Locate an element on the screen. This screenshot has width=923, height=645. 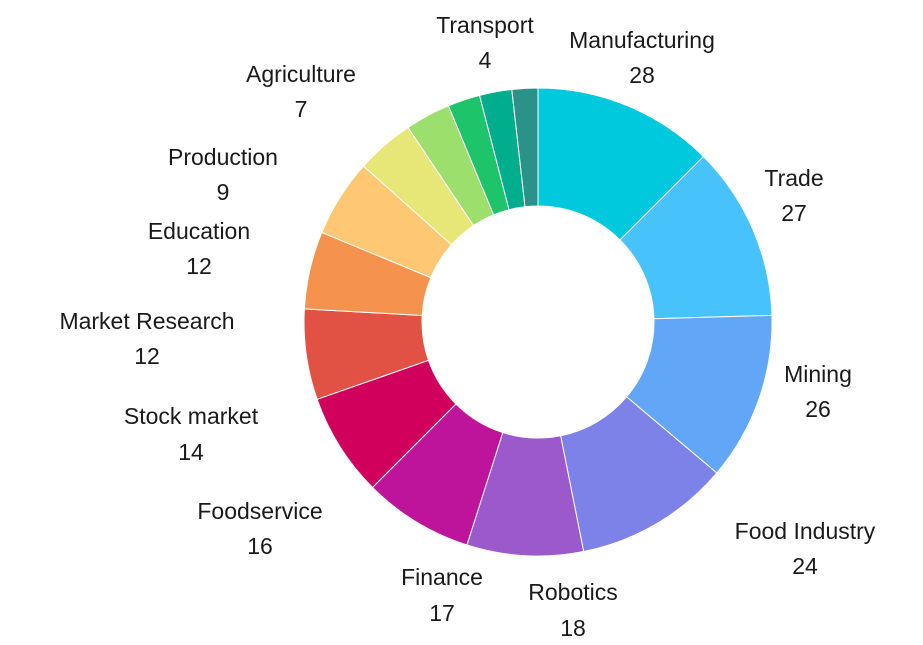
label-mining: Mining 26 is located at coordinates (818, 391).